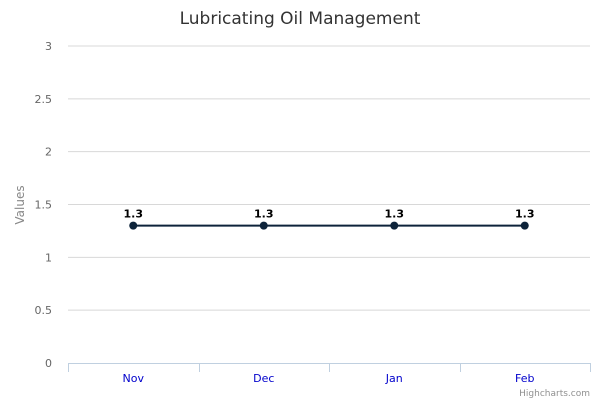  What do you see at coordinates (300, 19) in the screenshot?
I see `chart-title: Lubricating Oil Management` at bounding box center [300, 19].